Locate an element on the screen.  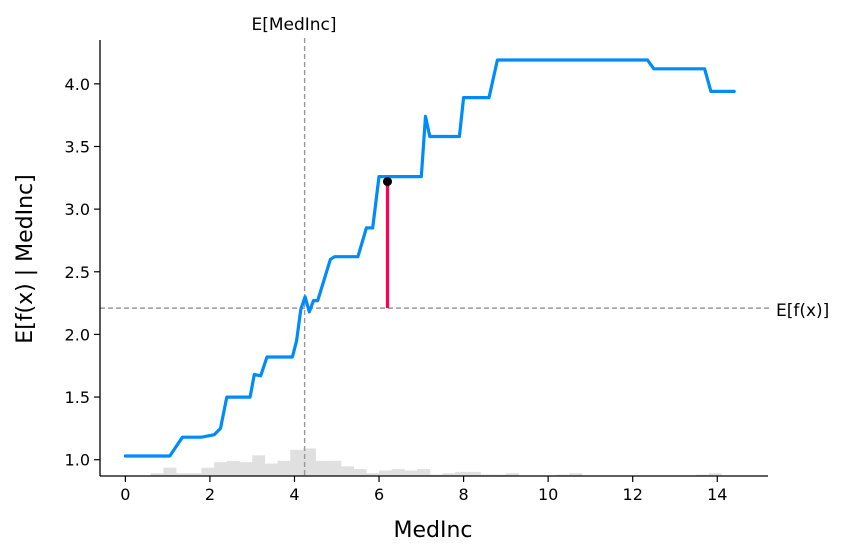
x-axis-title: MedInc is located at coordinates (432, 530).